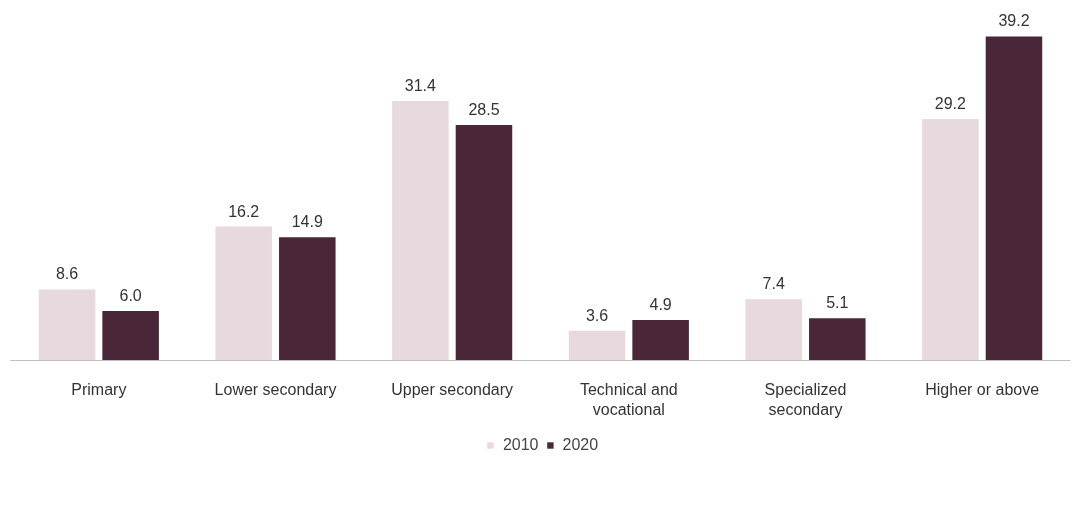 The width and height of the screenshot is (1092, 520). Describe the element at coordinates (597, 315) in the screenshot. I see `data-label: 3.6` at that location.